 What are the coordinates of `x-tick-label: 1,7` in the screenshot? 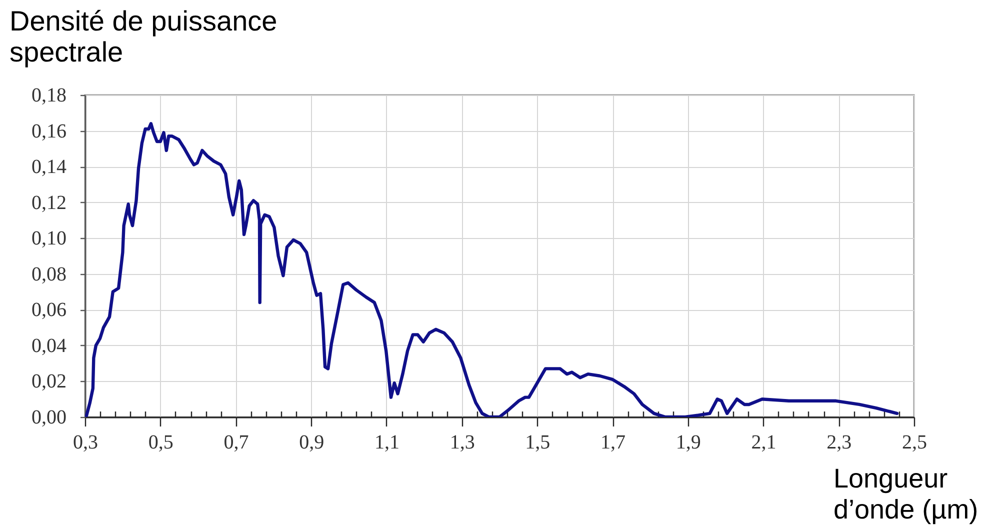 It's located at (613, 443).